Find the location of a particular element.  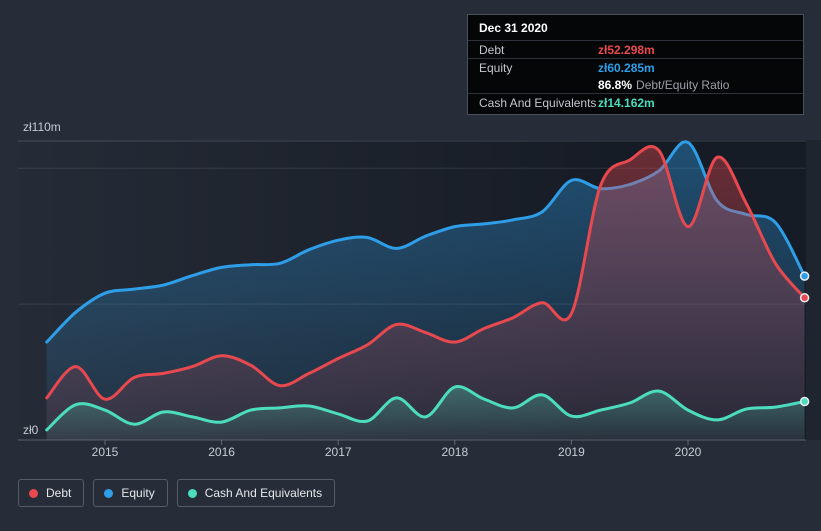

legend-item-equity: Equity is located at coordinates (130, 493).